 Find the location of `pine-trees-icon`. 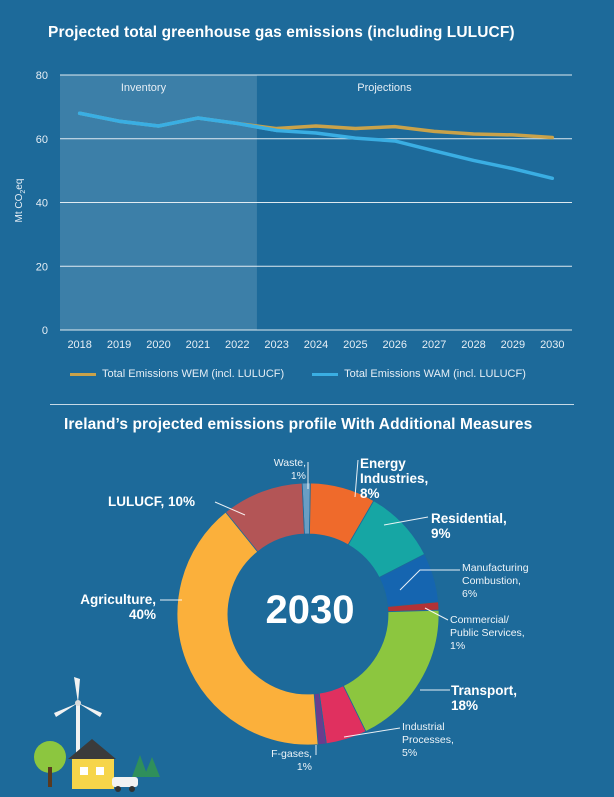

pine-trees-icon is located at coordinates (146, 766).